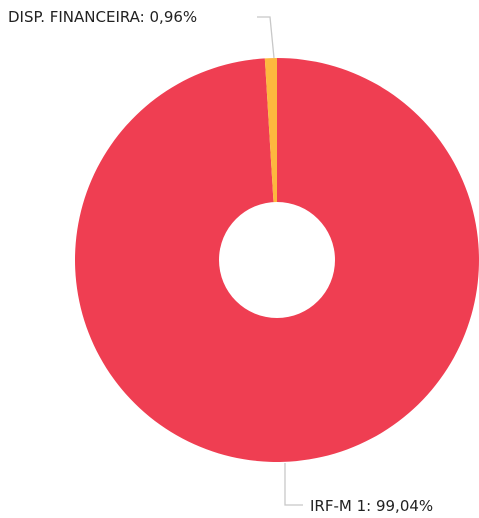 Image resolution: width=479 pixels, height=518 pixels. Describe the element at coordinates (266, 37) in the screenshot. I see `leader-line-disp-financeira` at that location.